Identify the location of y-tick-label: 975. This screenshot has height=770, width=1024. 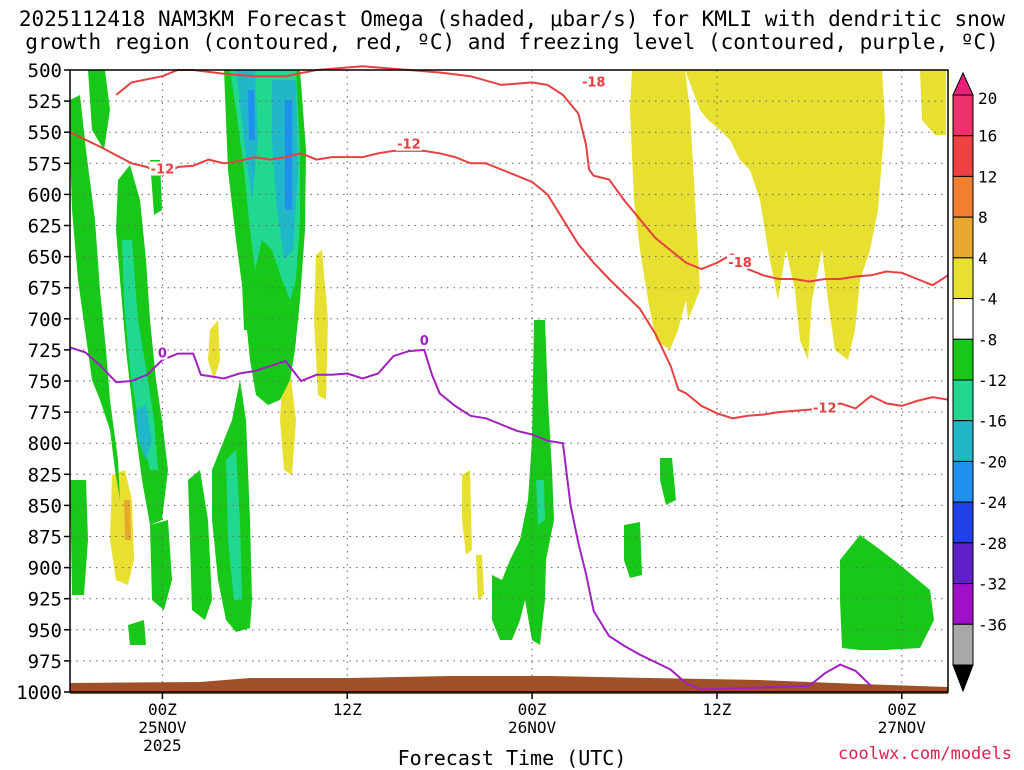
(45, 662).